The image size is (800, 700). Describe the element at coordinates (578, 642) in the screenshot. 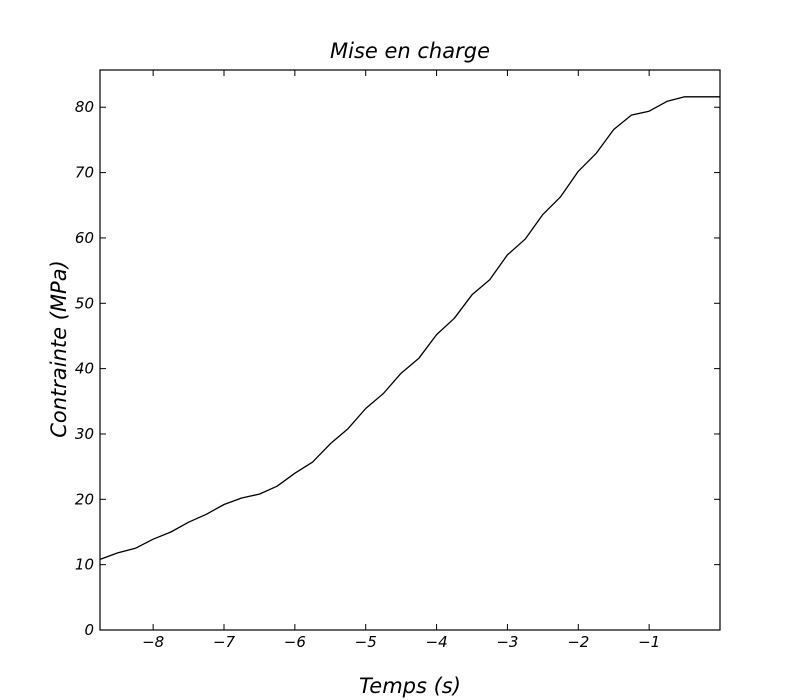

I see `x-tick-label: −2` at that location.